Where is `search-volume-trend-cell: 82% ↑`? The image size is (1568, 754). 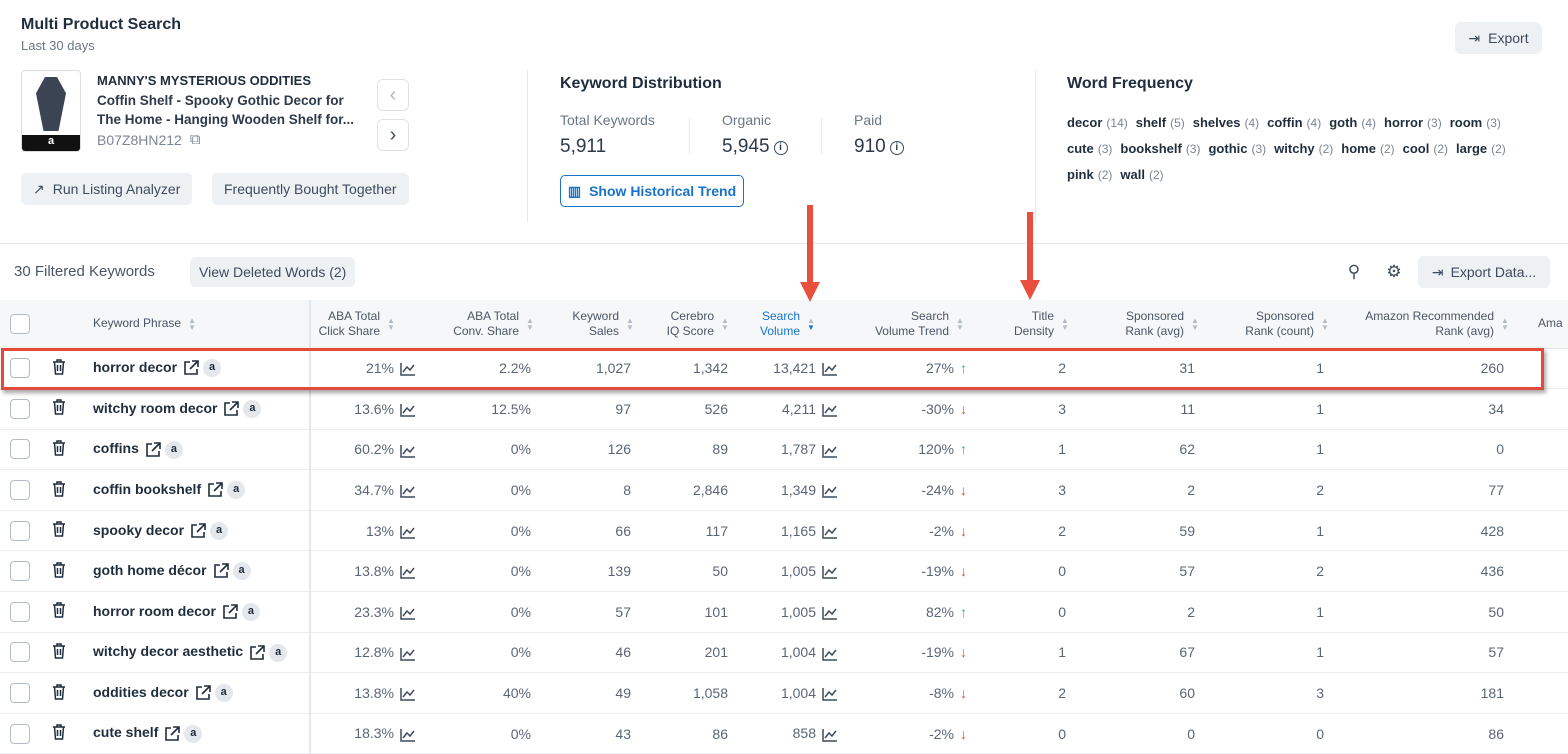 search-volume-trend-cell: 82% ↑ is located at coordinates (917, 612).